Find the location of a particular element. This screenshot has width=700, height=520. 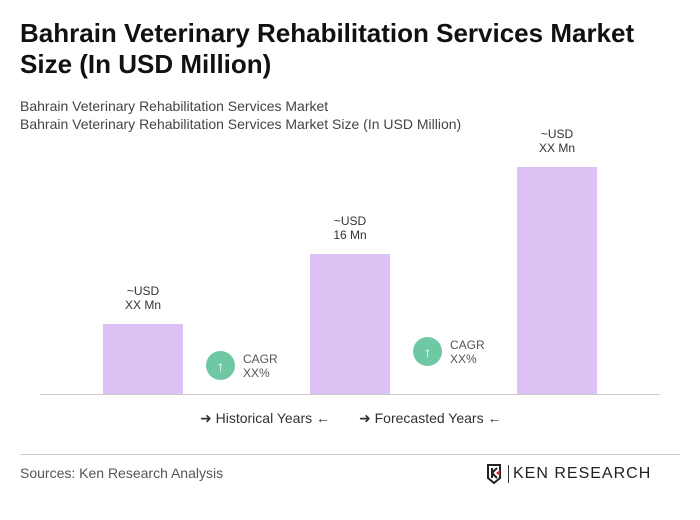

data-label-3: ~USD XX Mn is located at coordinates (556, 140).